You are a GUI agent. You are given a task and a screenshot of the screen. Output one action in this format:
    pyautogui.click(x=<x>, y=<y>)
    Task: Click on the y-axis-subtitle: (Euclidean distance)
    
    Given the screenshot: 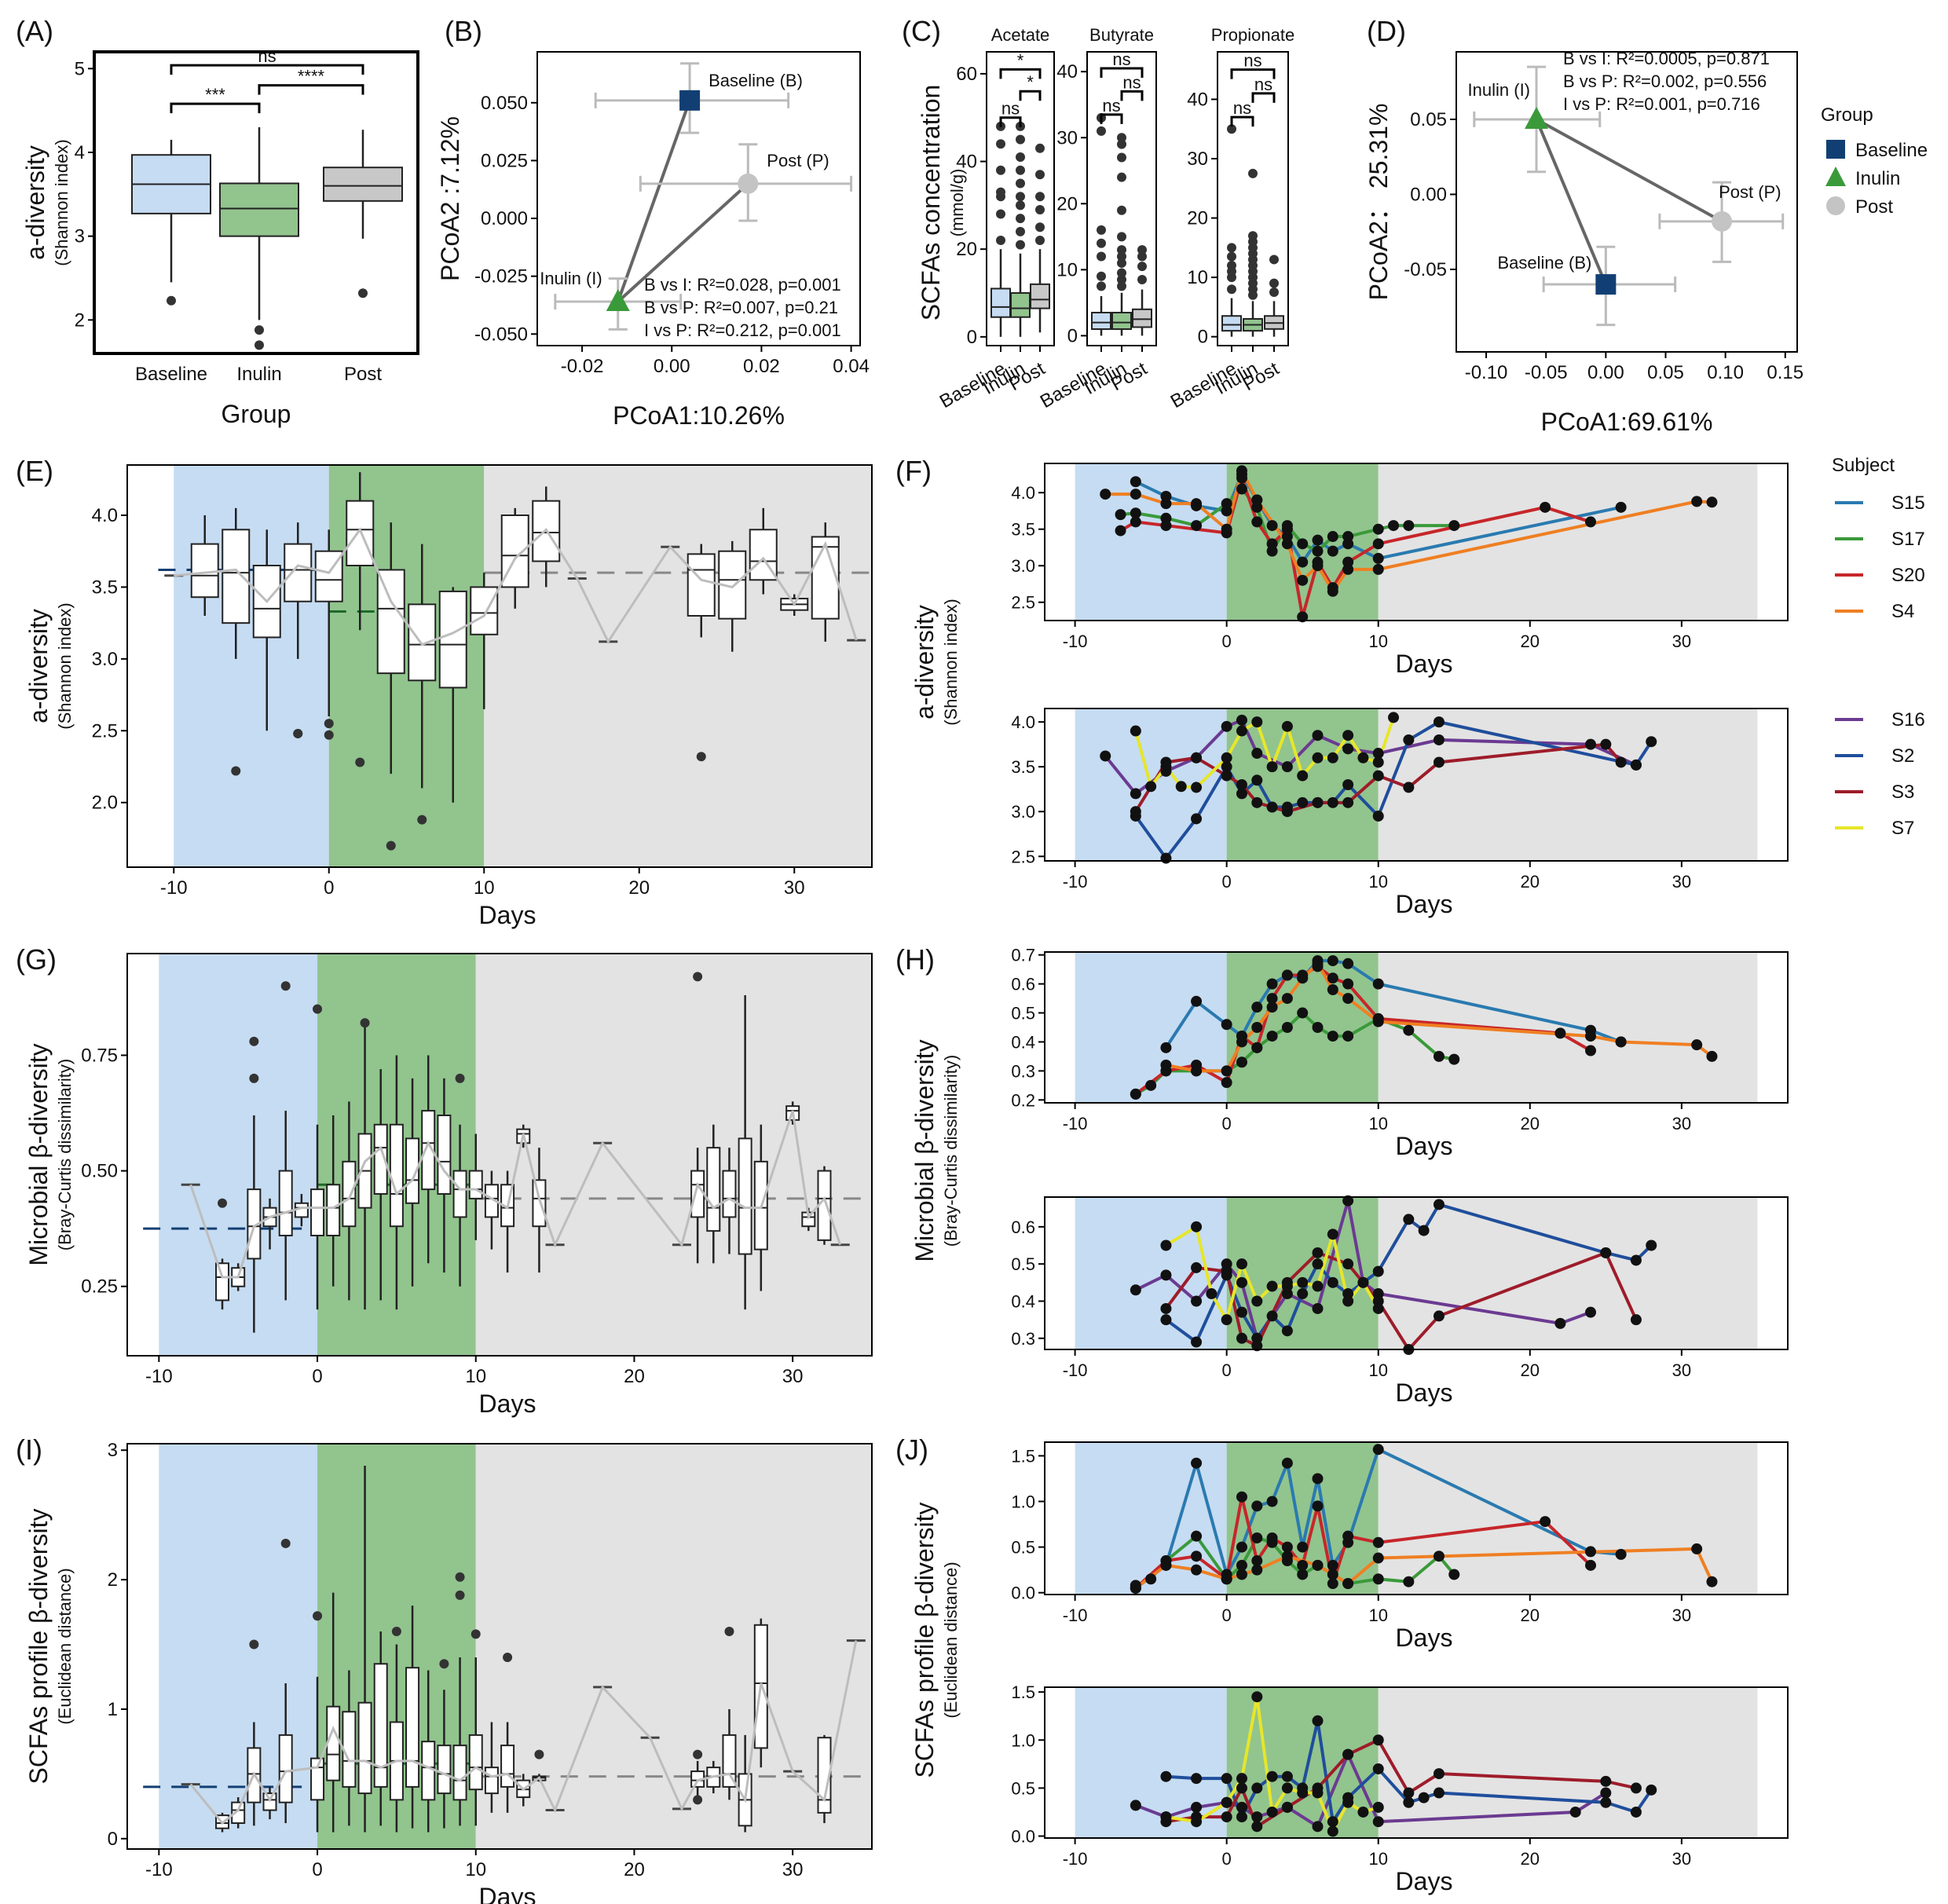 What is the action you would take?
    pyautogui.click(x=65, y=1646)
    